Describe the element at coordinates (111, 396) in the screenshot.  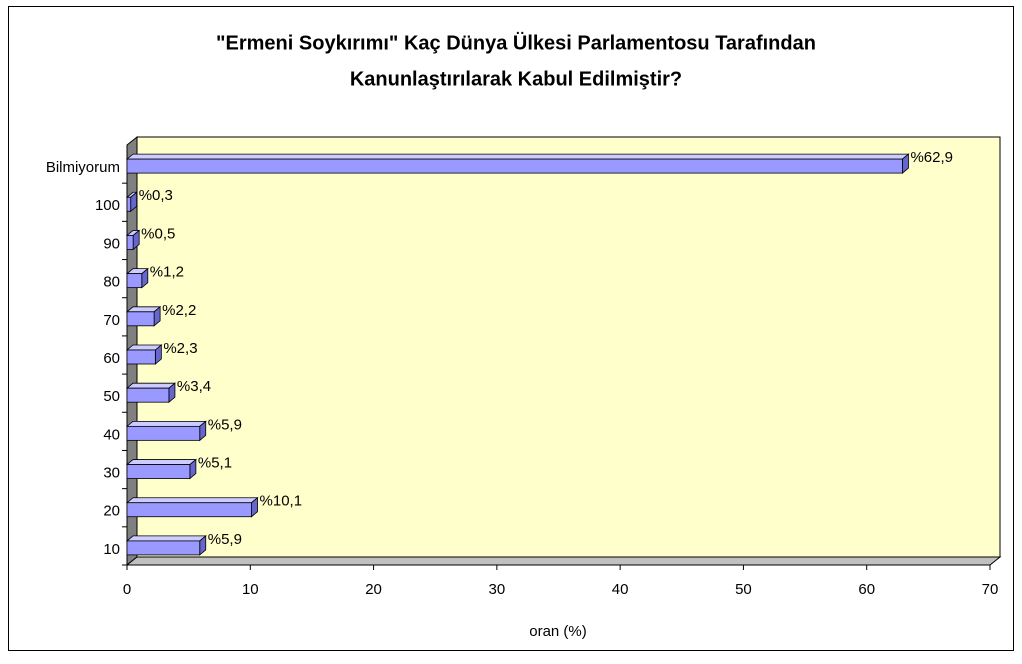
I see `y-tick-label: 50` at that location.